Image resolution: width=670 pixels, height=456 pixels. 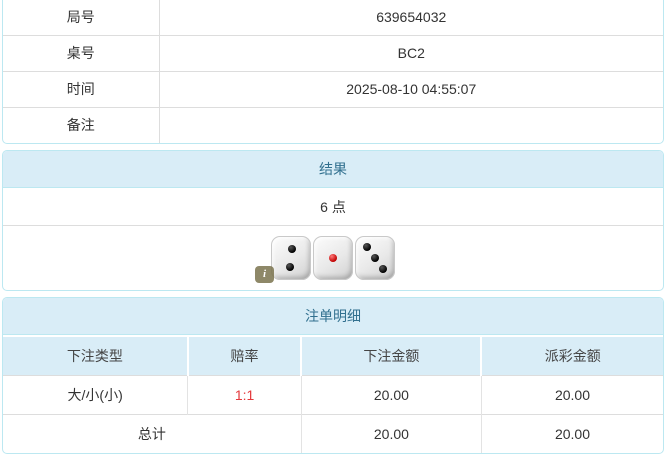 I want to click on die-2-icon, so click(x=333, y=258).